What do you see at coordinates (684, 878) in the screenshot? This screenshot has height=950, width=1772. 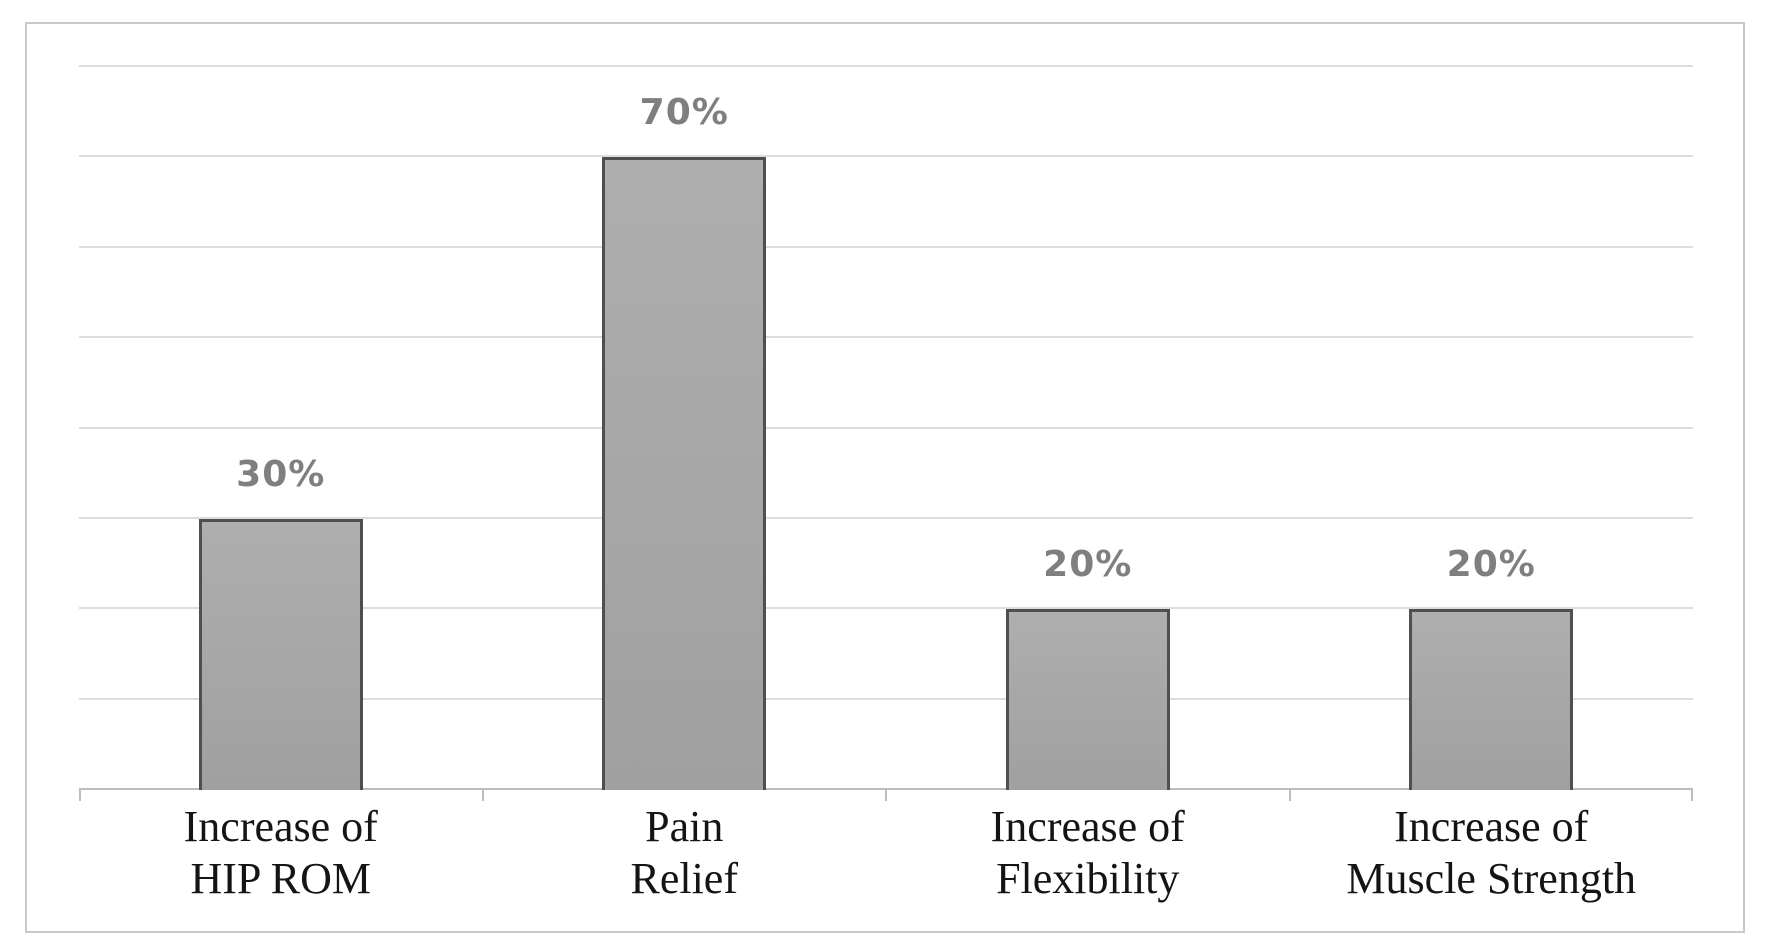 I see `category-label-line: Relief` at bounding box center [684, 878].